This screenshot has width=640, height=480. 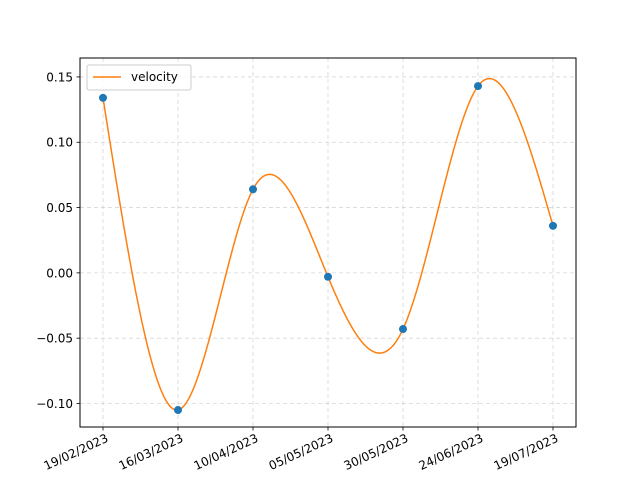 I want to click on y-tick-label: 0.05, so click(x=59, y=208).